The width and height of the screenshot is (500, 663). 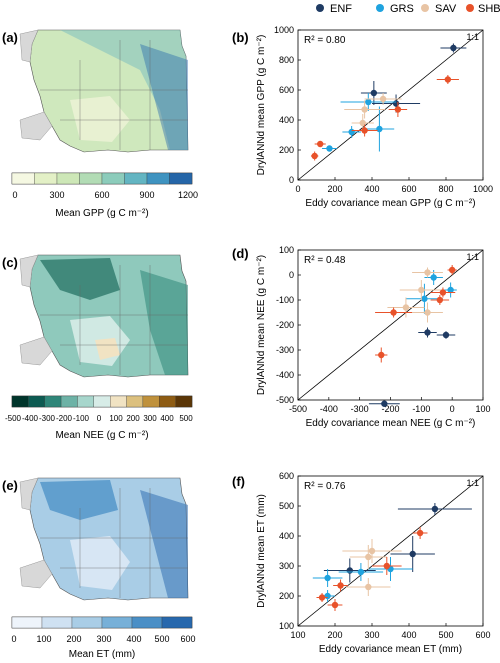 What do you see at coordinates (286, 120) in the screenshot?
I see `y-tick-label: 400` at bounding box center [286, 120].